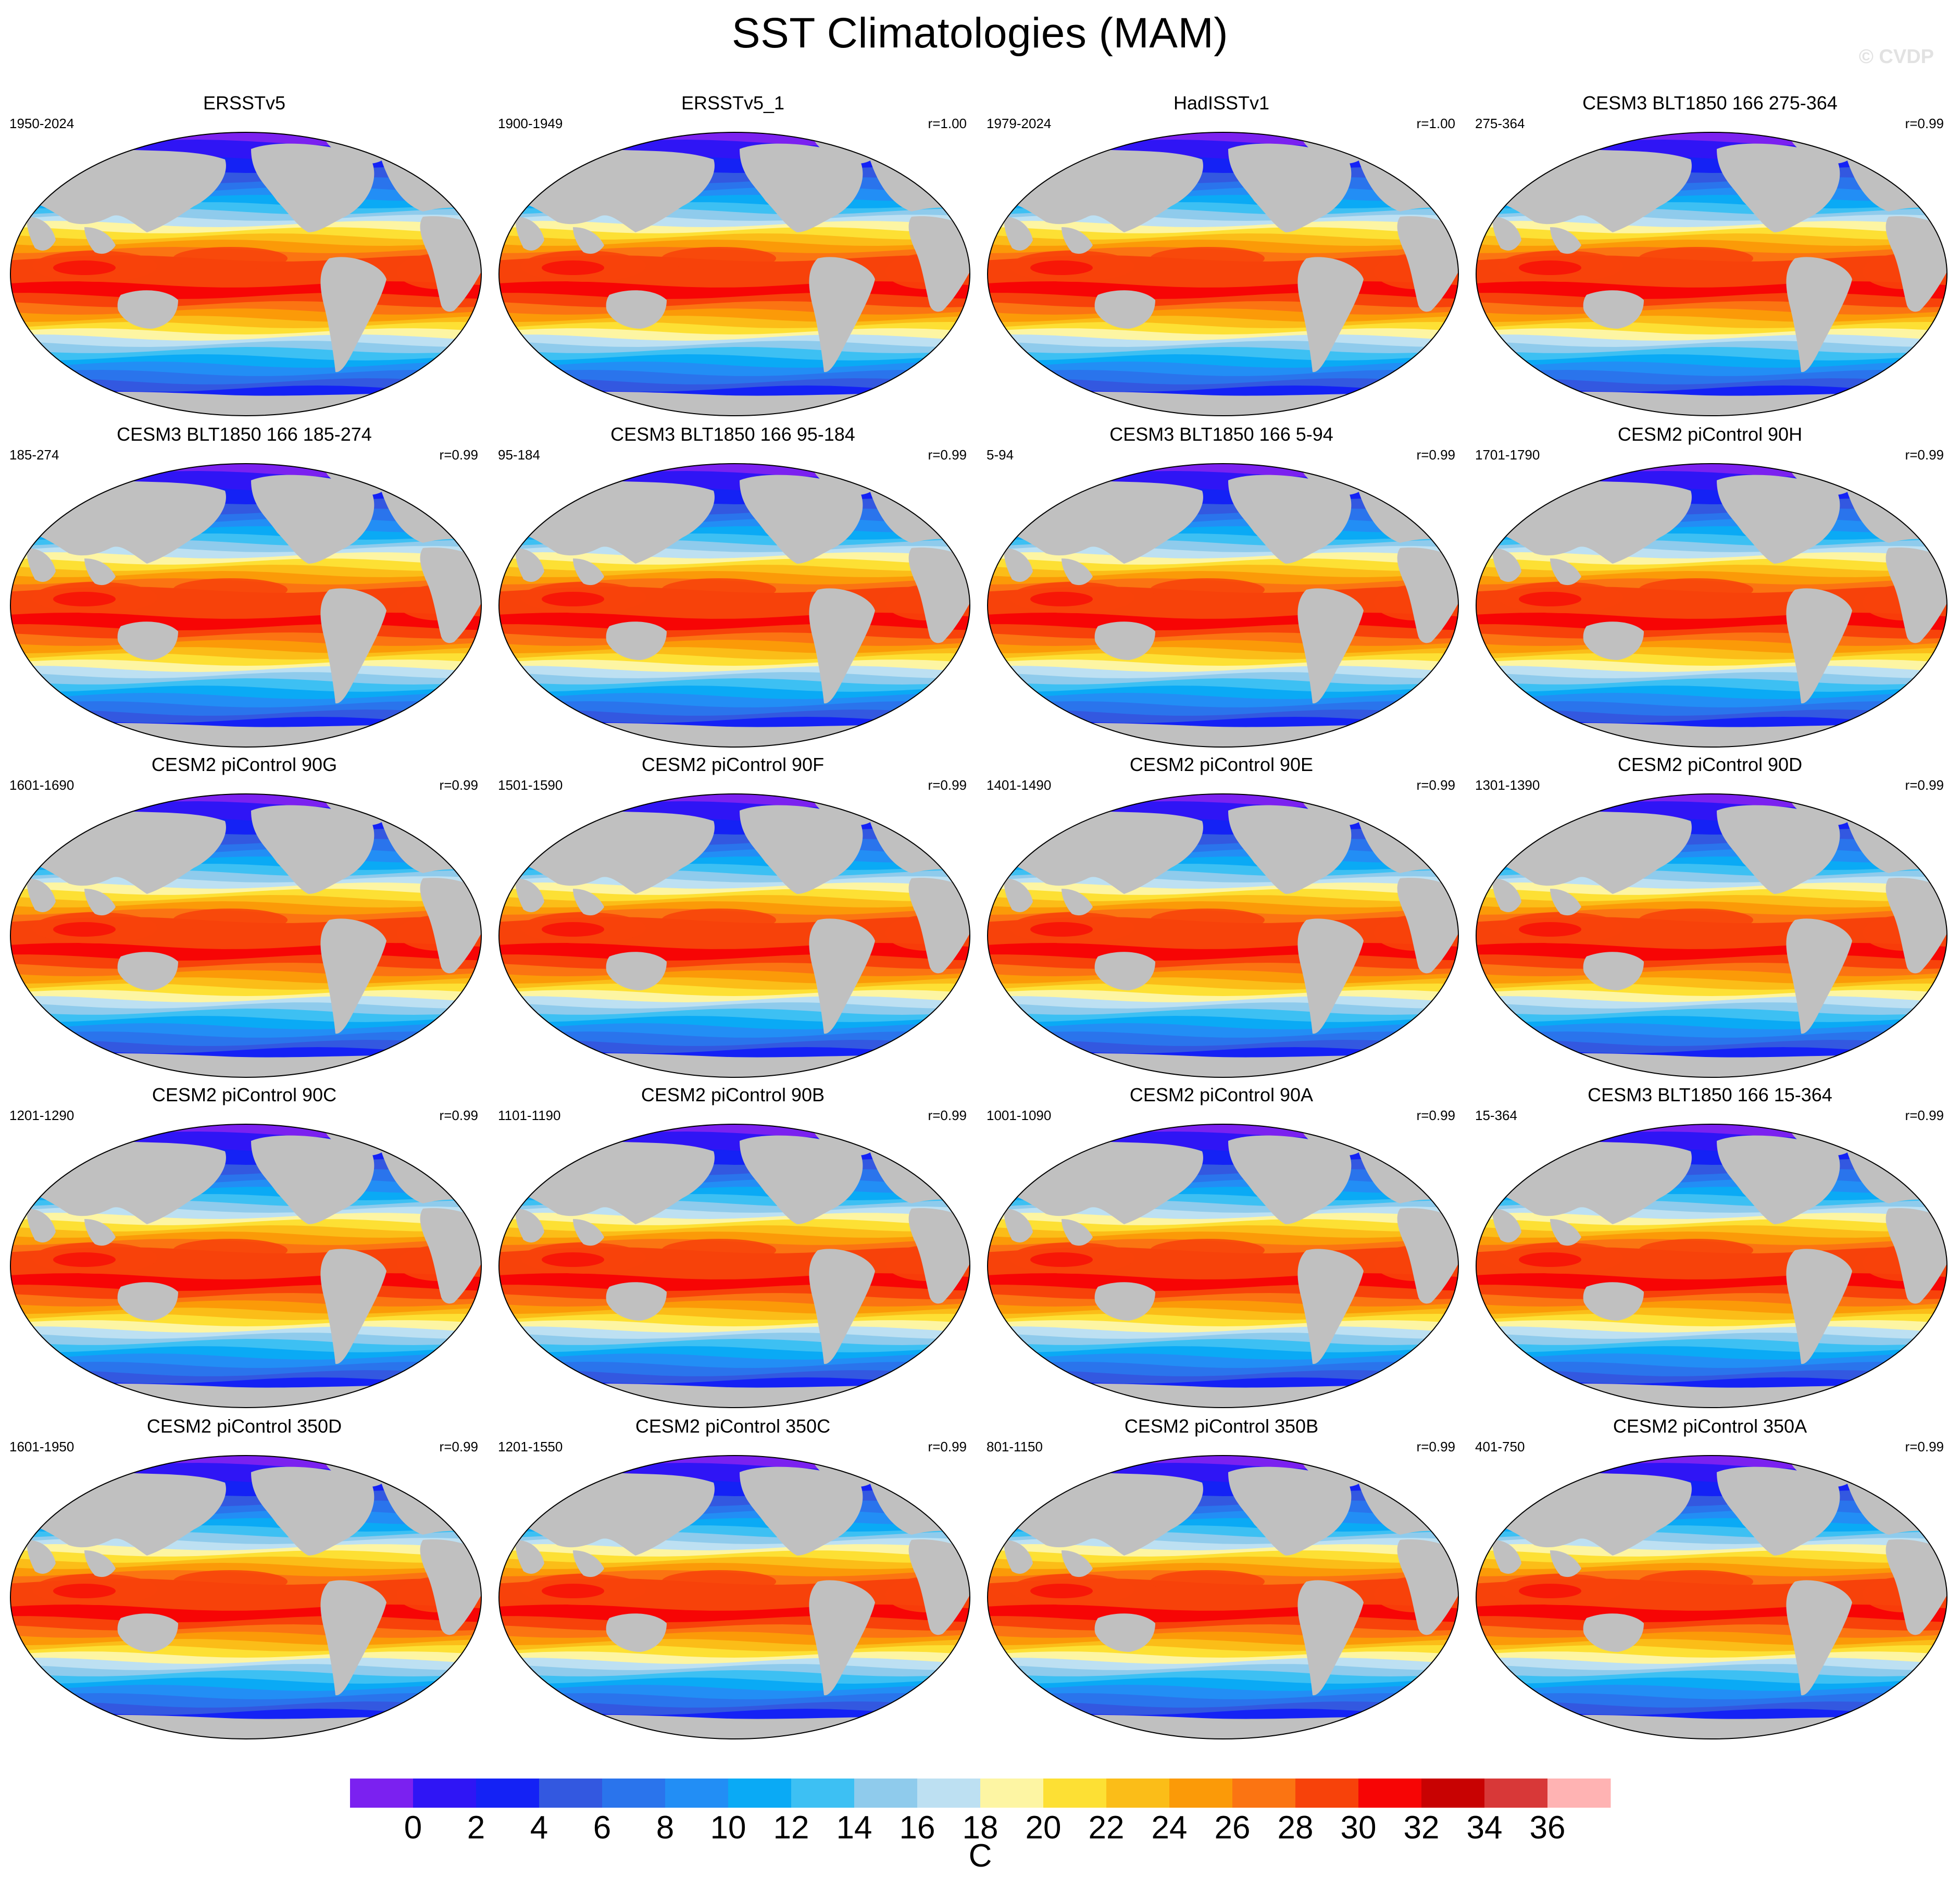  Describe the element at coordinates (728, 1828) in the screenshot. I see `colorbar-tick-label: 10` at that location.